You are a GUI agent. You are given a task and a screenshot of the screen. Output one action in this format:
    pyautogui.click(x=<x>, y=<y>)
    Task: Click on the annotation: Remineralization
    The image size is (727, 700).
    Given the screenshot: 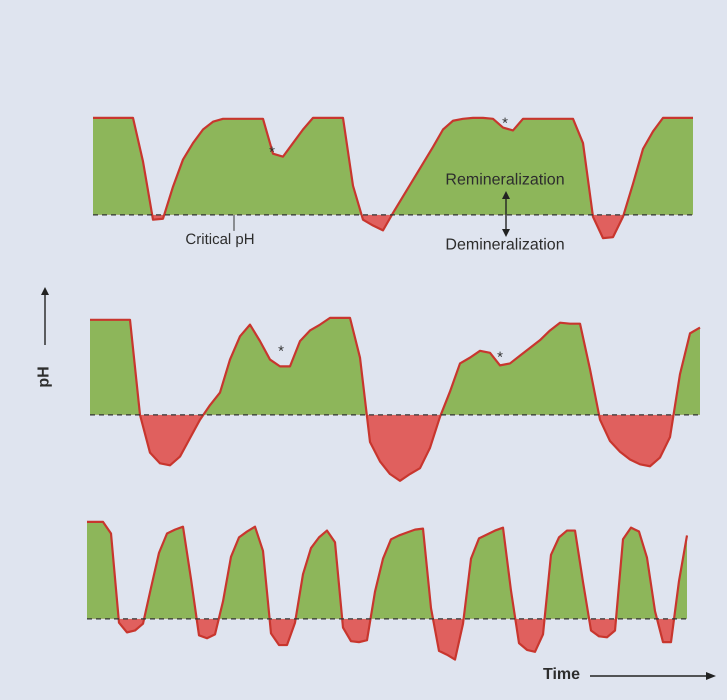 What is the action you would take?
    pyautogui.click(x=505, y=179)
    